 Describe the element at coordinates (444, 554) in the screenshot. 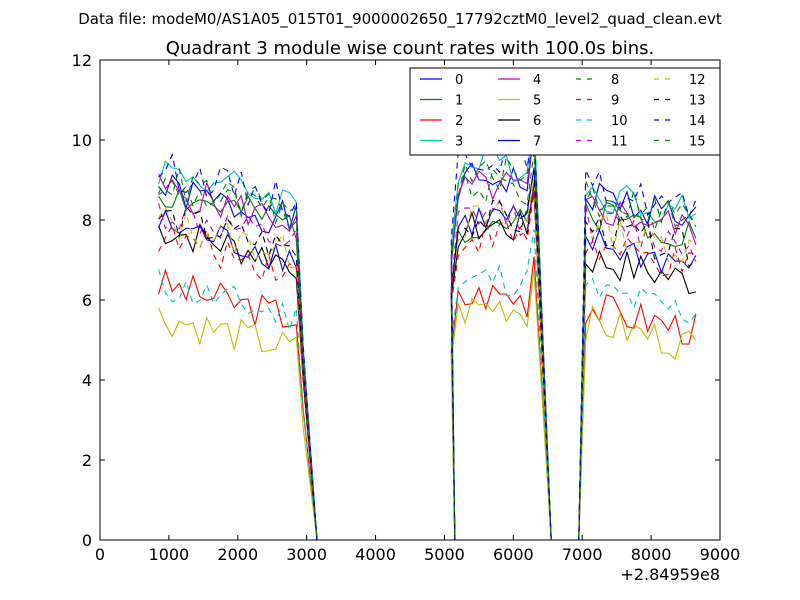

I see `x-tick-label: 5000` at that location.